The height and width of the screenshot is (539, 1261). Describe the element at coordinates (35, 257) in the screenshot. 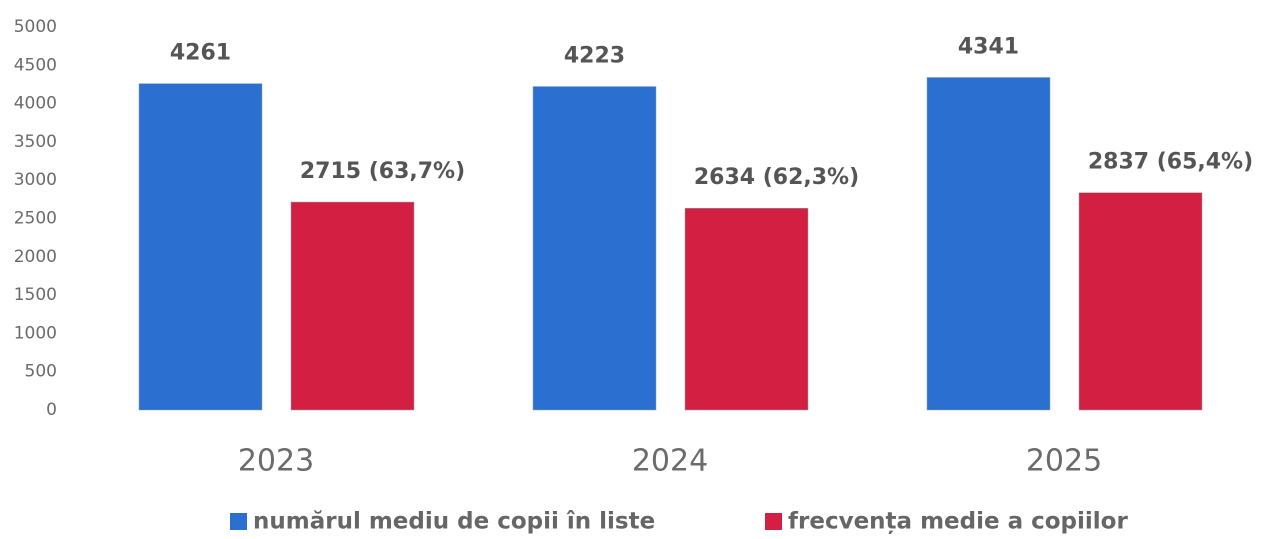

I see `y-tick-label: 2000` at that location.